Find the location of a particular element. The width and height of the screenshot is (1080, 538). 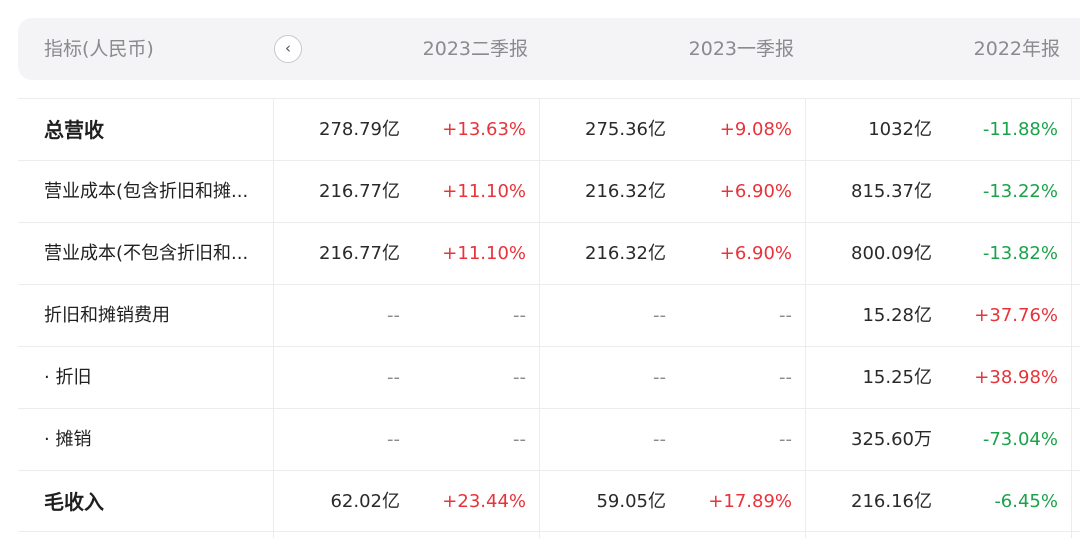

row-label: · 摊销 is located at coordinates (68, 439).